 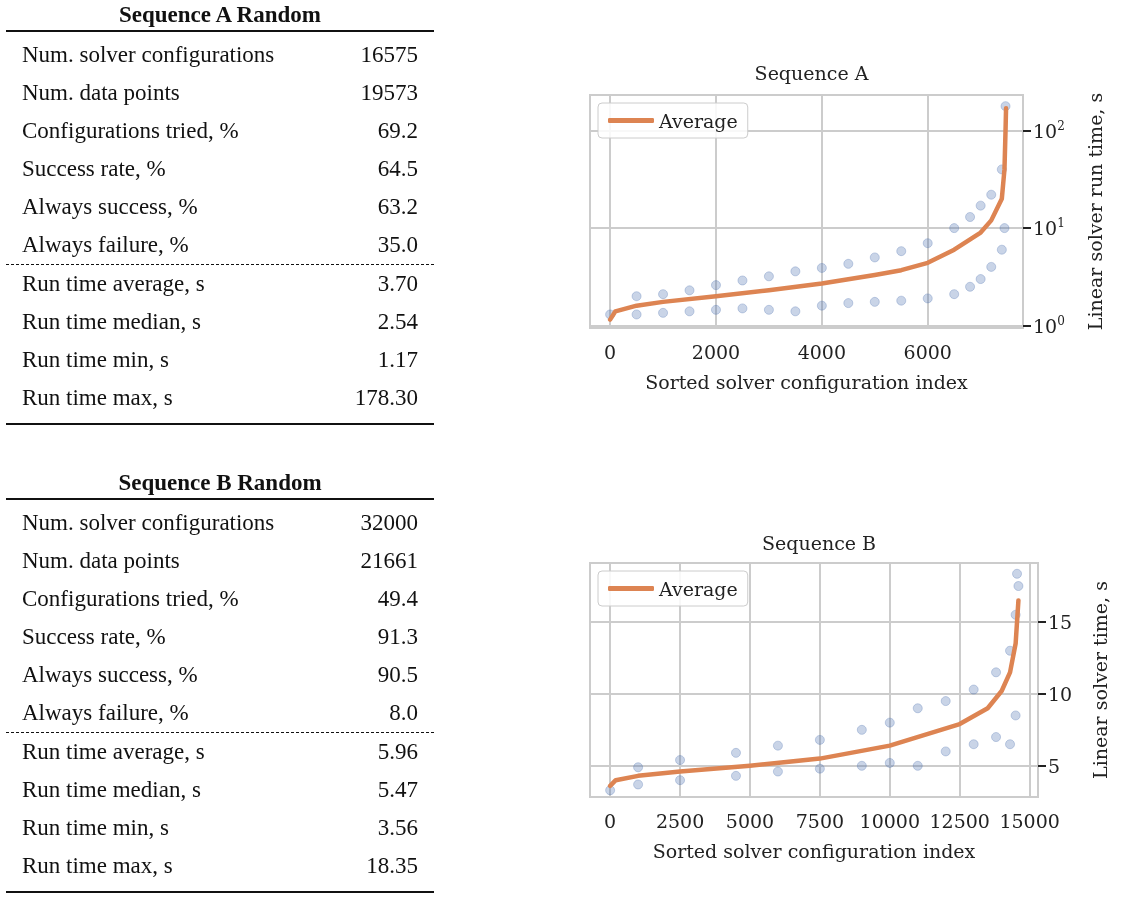 What do you see at coordinates (819, 542) in the screenshot?
I see `chart-title: Sequence B` at bounding box center [819, 542].